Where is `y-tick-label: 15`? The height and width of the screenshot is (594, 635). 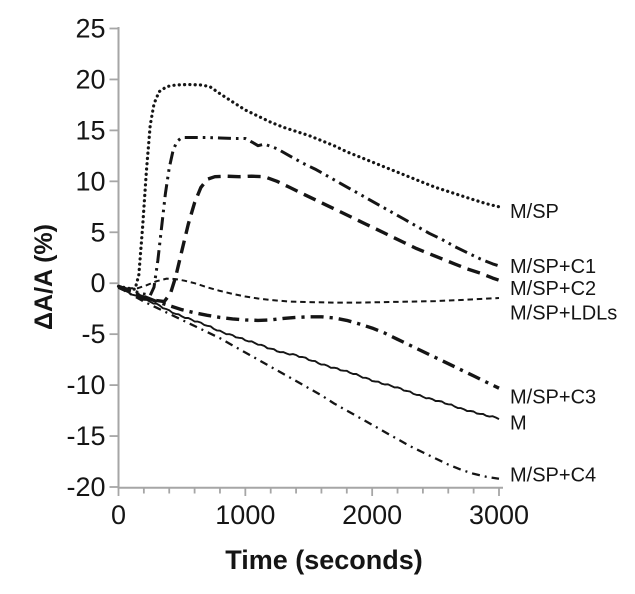 y-tick-label: 15 is located at coordinates (90, 130).